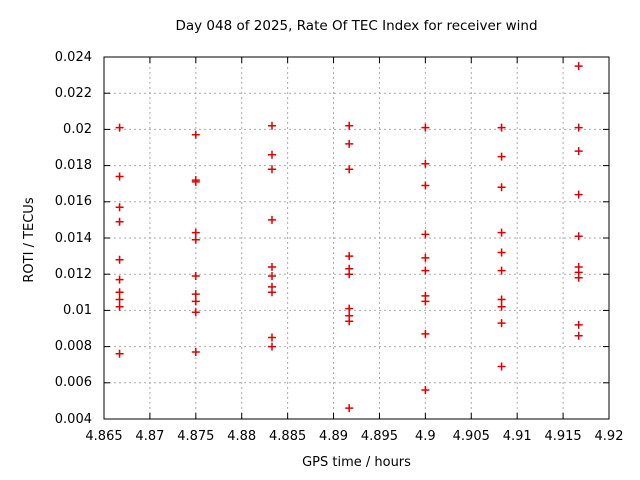  Describe the element at coordinates (73, 274) in the screenshot. I see `y-tick-label: 0.012` at that location.